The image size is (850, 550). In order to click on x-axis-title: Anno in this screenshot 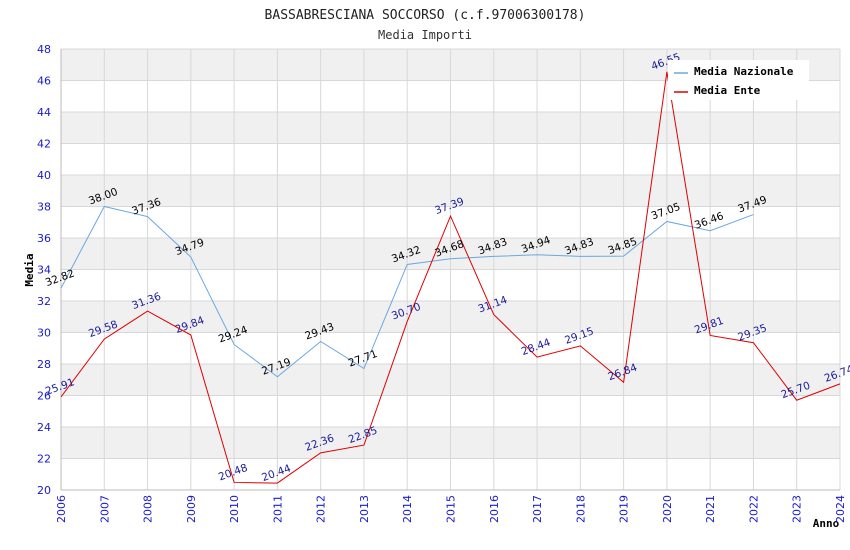, I will do `click(826, 523)`.